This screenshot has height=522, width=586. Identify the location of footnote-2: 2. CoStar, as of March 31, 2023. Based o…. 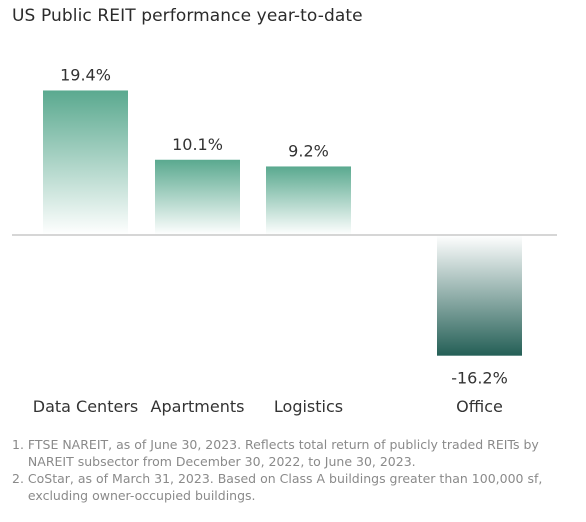
(293, 487).